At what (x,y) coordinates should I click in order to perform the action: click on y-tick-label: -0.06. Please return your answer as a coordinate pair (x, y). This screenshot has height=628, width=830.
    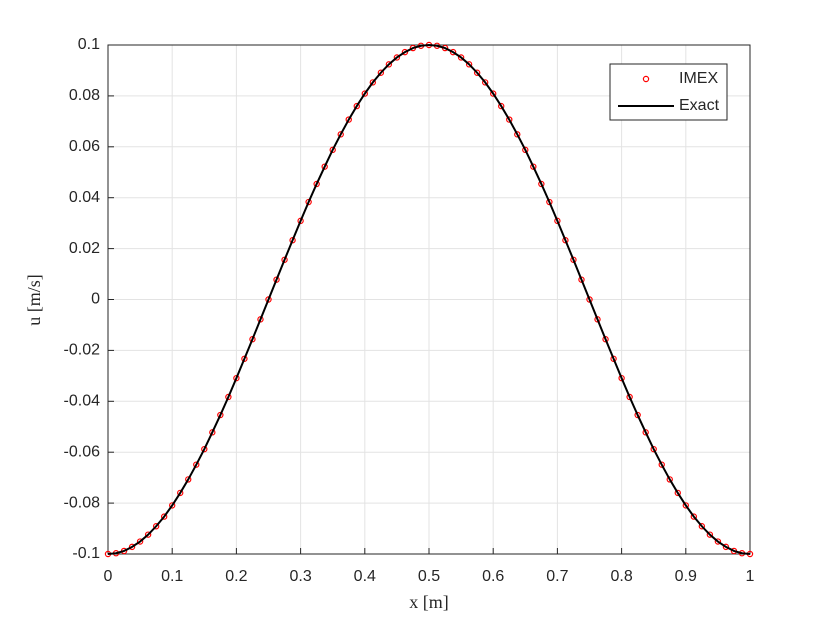
    Looking at the image, I should click on (82, 451).